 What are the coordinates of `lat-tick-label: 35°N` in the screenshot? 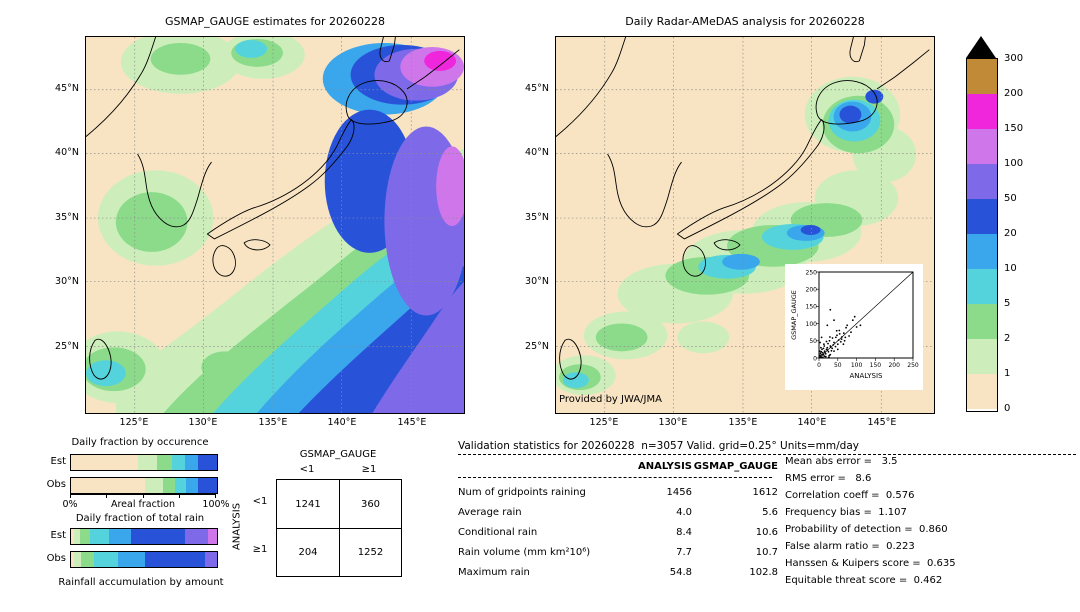 It's located at (537, 217).